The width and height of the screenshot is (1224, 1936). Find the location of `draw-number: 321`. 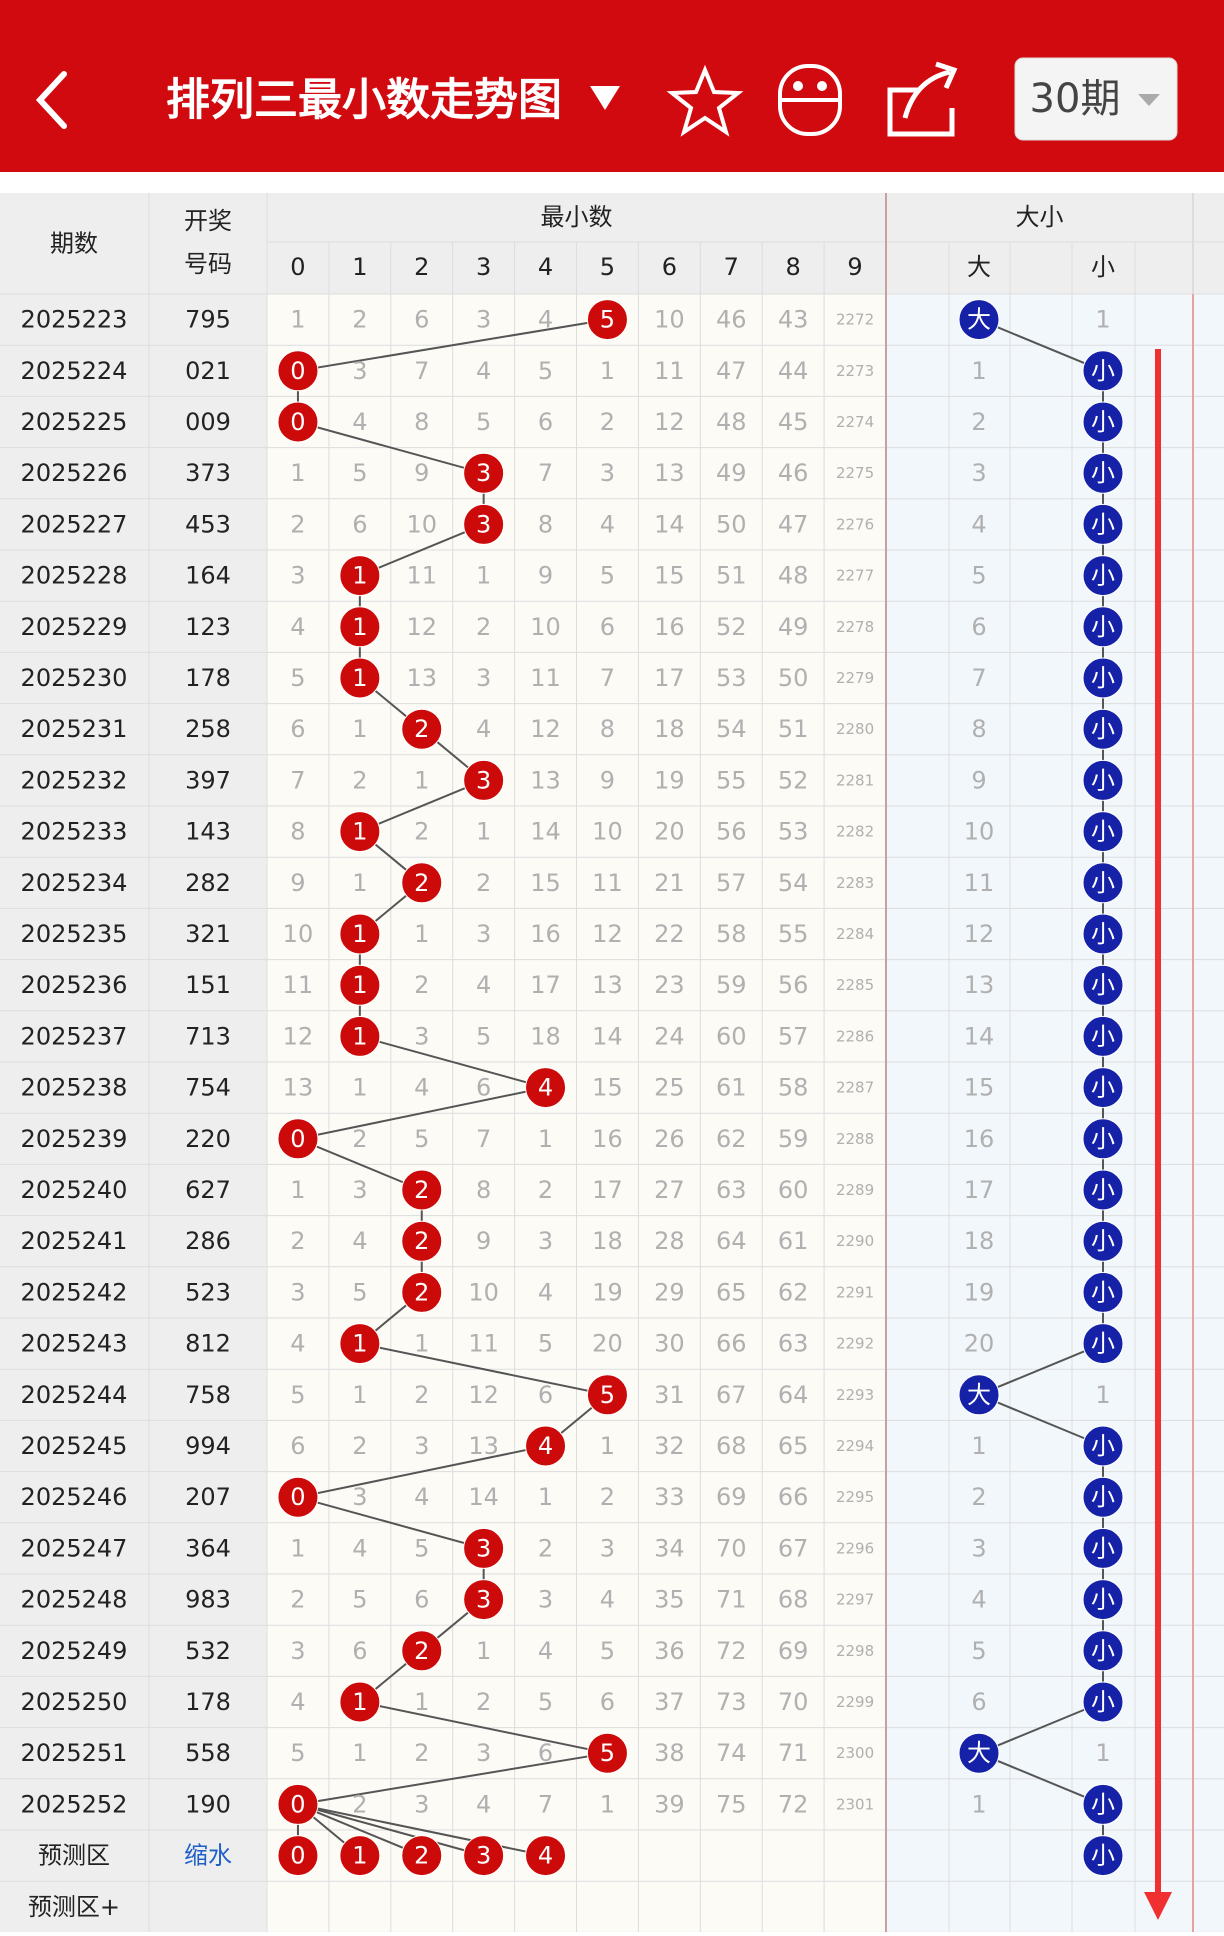

draw-number: 321 is located at coordinates (208, 934).